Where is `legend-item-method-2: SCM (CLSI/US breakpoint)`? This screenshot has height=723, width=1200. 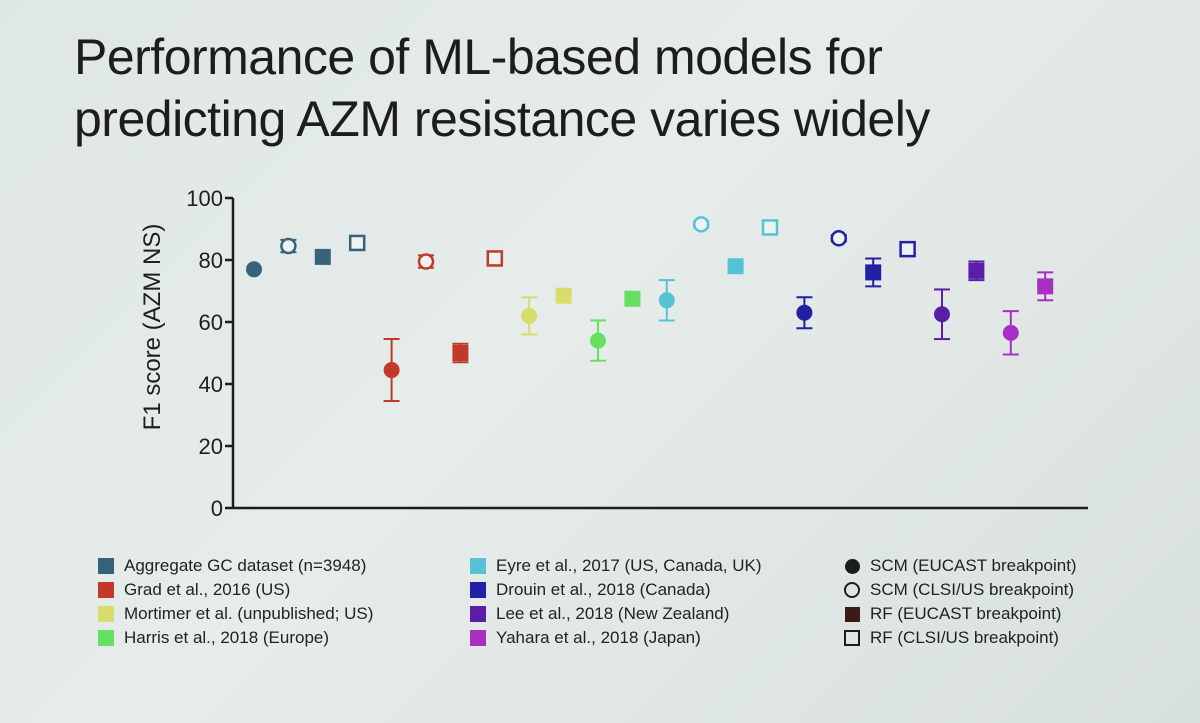
legend-item-method-2: SCM (CLSI/US breakpoint) is located at coordinates (960, 590).